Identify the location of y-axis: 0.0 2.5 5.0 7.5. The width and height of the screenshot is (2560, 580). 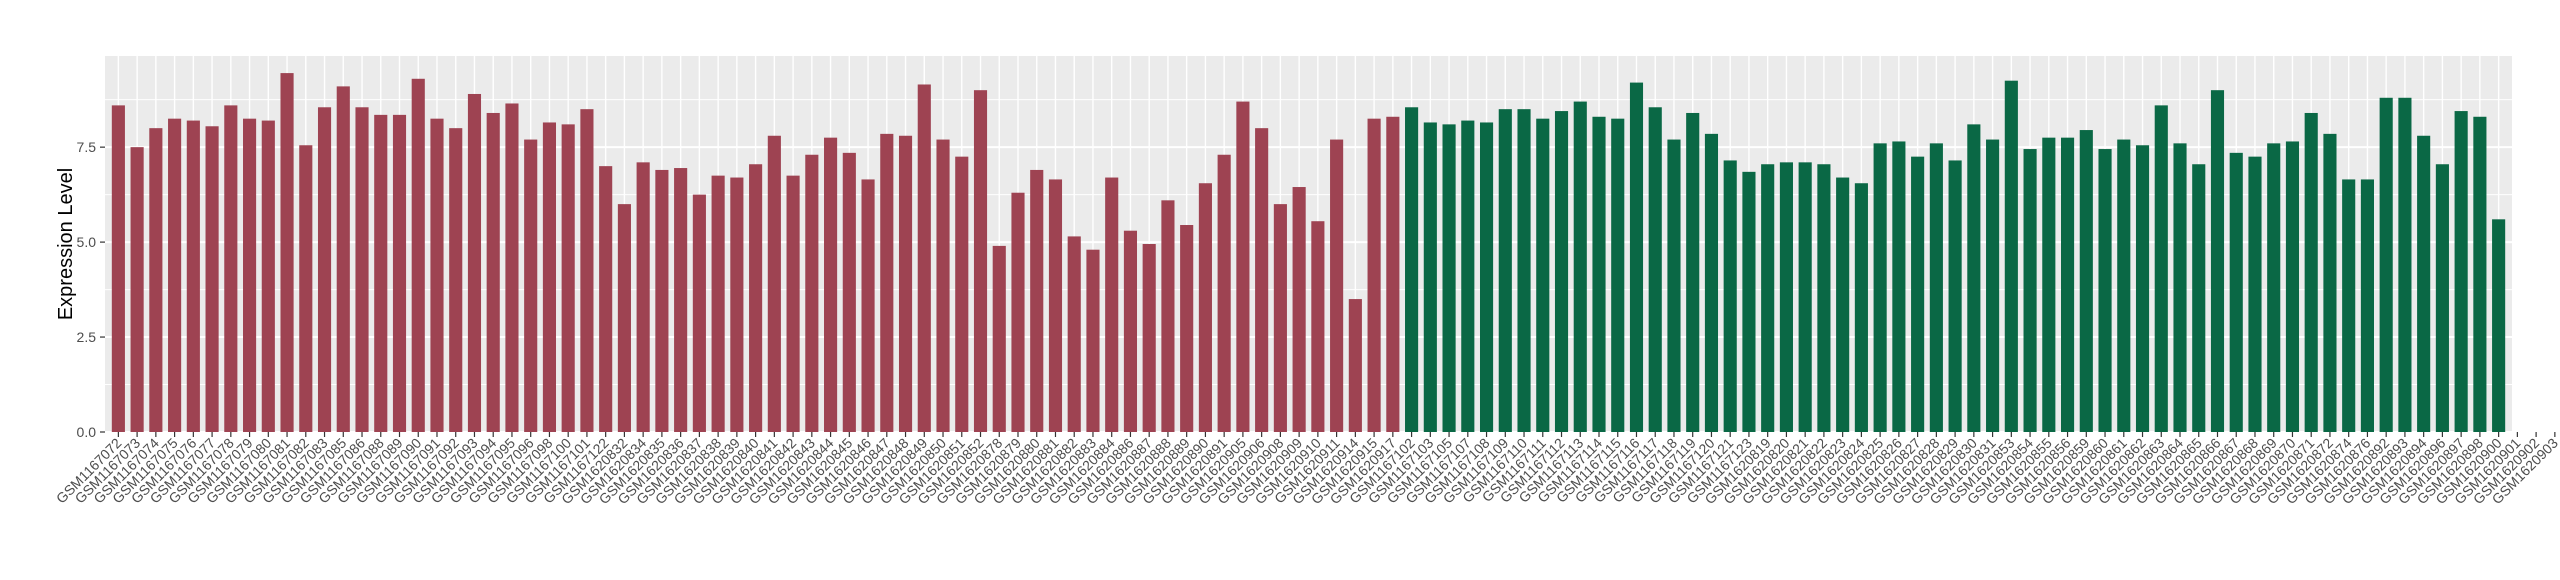
(91, 289).